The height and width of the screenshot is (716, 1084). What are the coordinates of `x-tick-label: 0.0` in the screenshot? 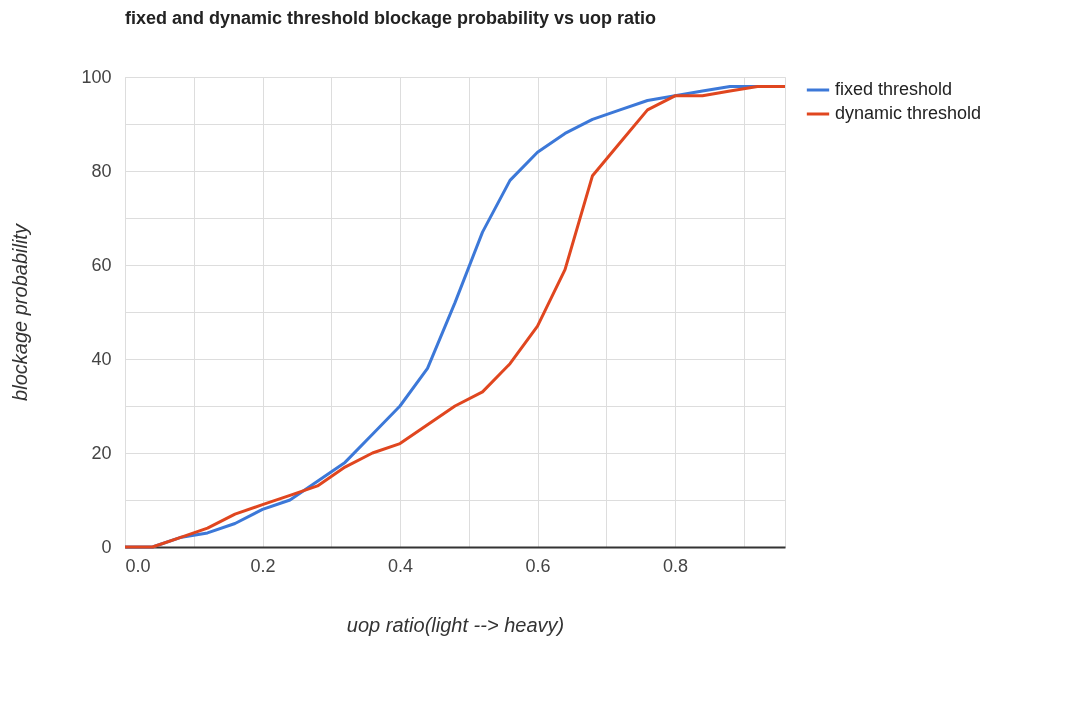 It's located at (138, 565).